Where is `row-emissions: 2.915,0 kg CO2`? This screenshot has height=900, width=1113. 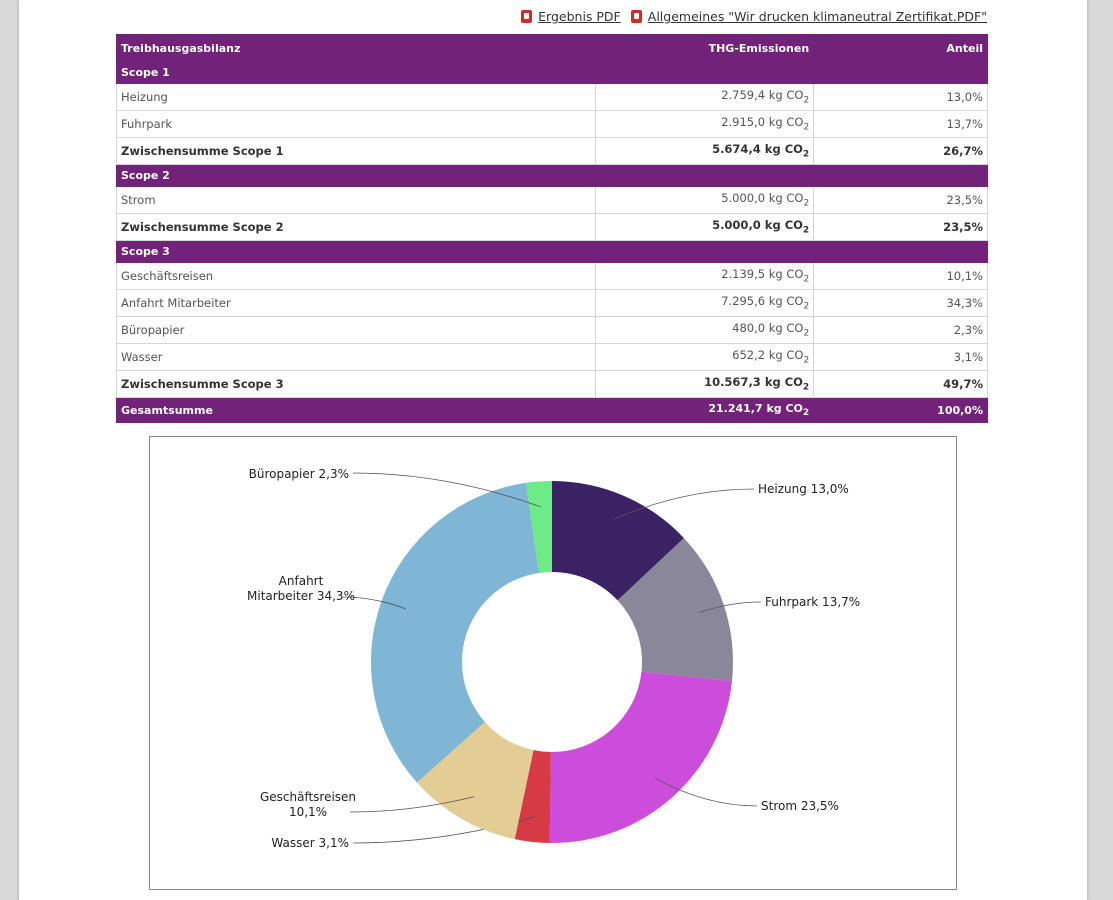
row-emissions: 2.915,0 kg CO2 is located at coordinates (705, 124).